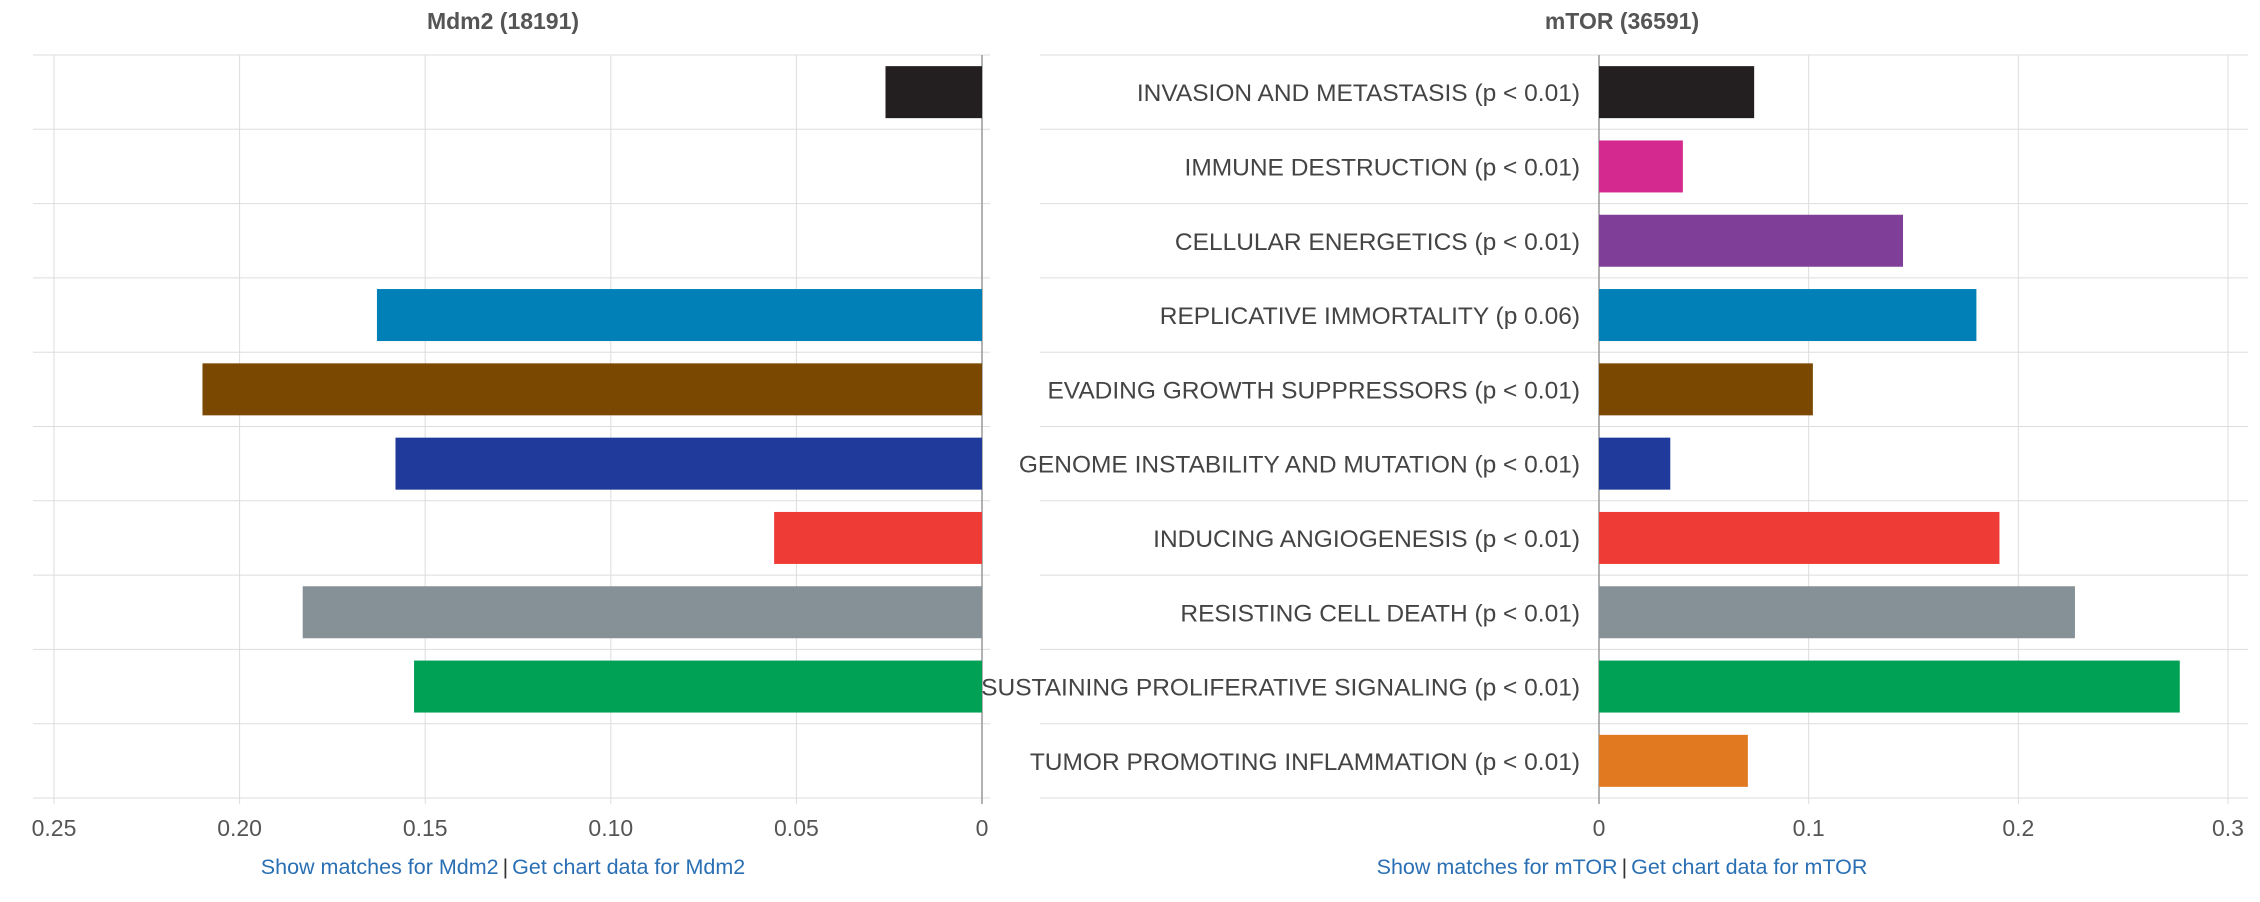 This screenshot has height=902, width=2260. What do you see at coordinates (1382, 167) in the screenshot?
I see `category-label: IMMUNE DESTRUCTION (p < 0.01)` at bounding box center [1382, 167].